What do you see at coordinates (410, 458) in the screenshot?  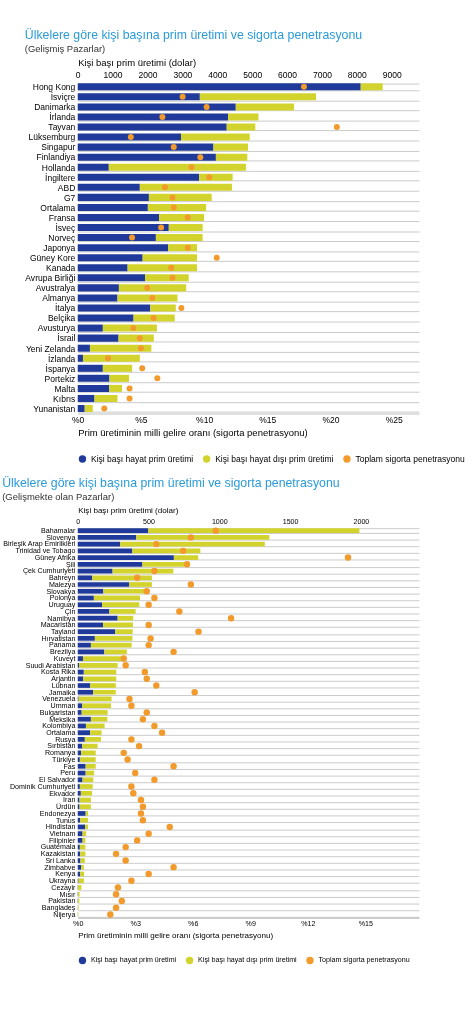 I see `legend-label: Toplam sigorta penetrasyonu` at bounding box center [410, 458].